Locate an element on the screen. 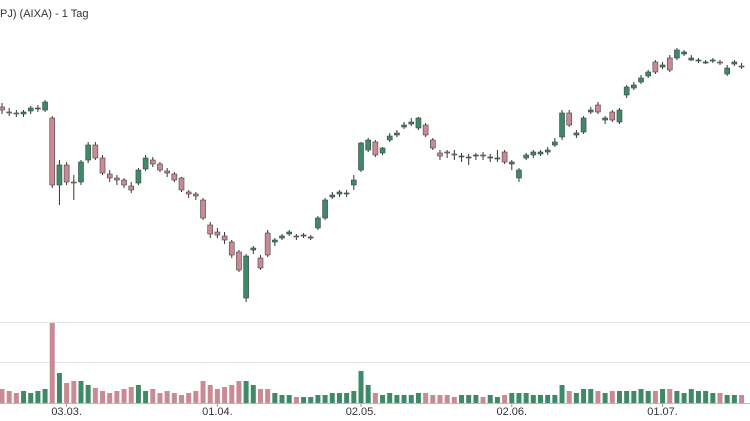  chart-title: PJ) (AIXA) - 1 Tag is located at coordinates (44, 14).